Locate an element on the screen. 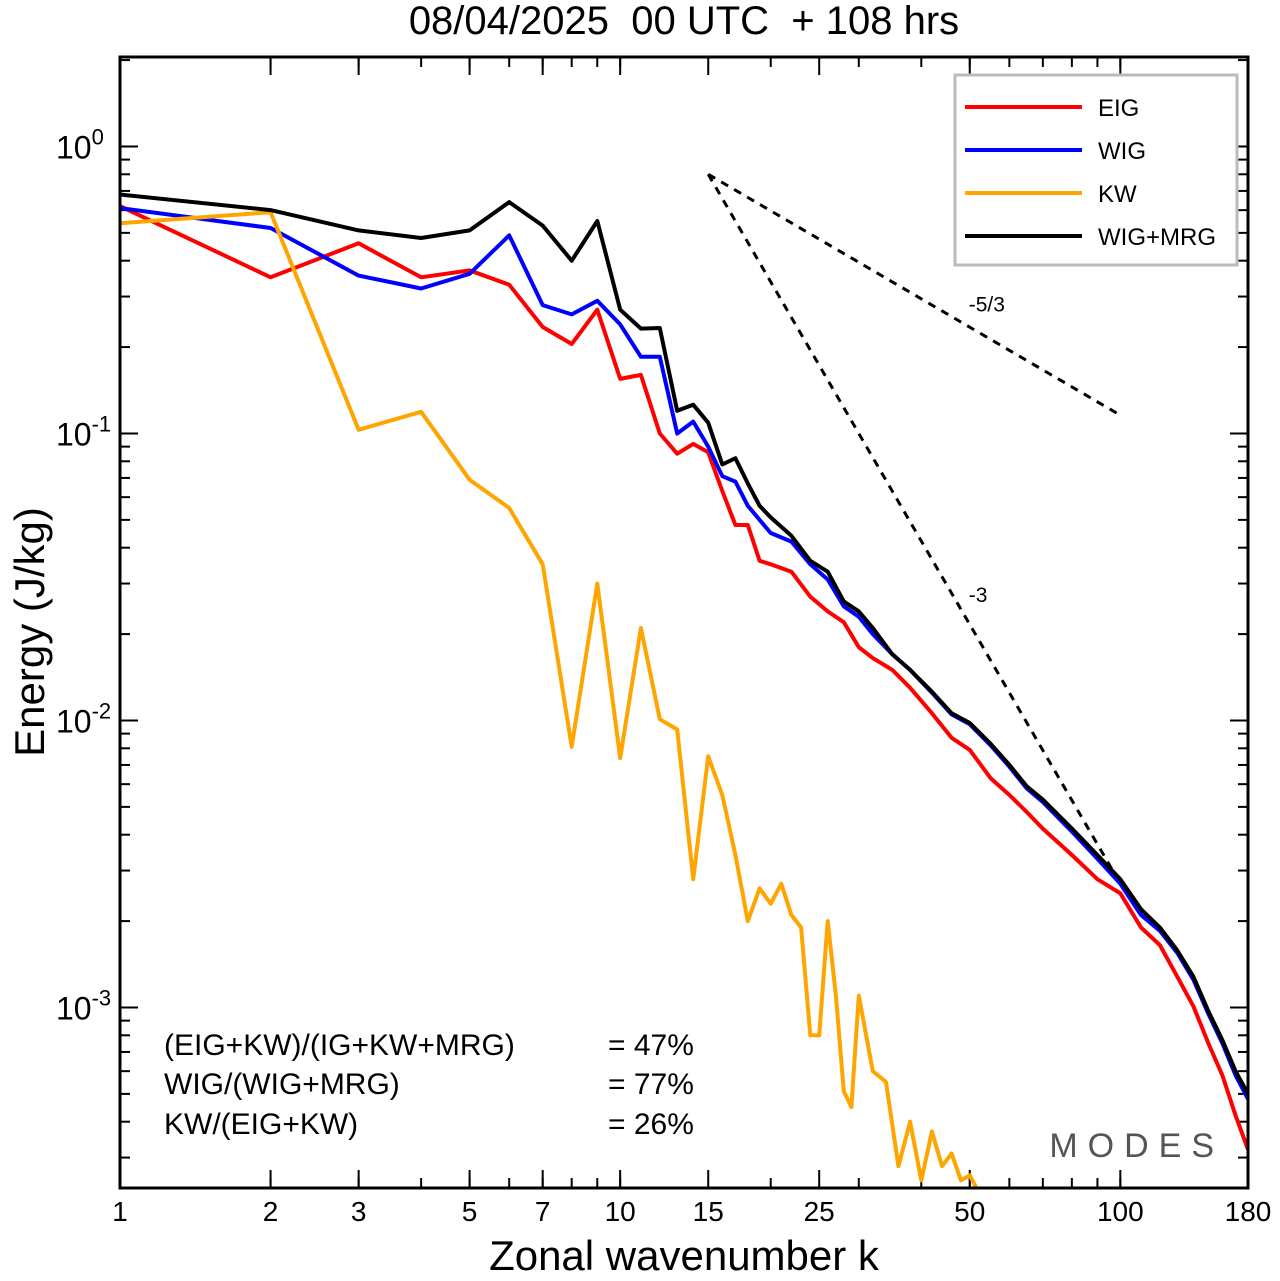 This screenshot has width=1280, height=1281. ratio-value-eig-kw: = 47% is located at coordinates (651, 1045).